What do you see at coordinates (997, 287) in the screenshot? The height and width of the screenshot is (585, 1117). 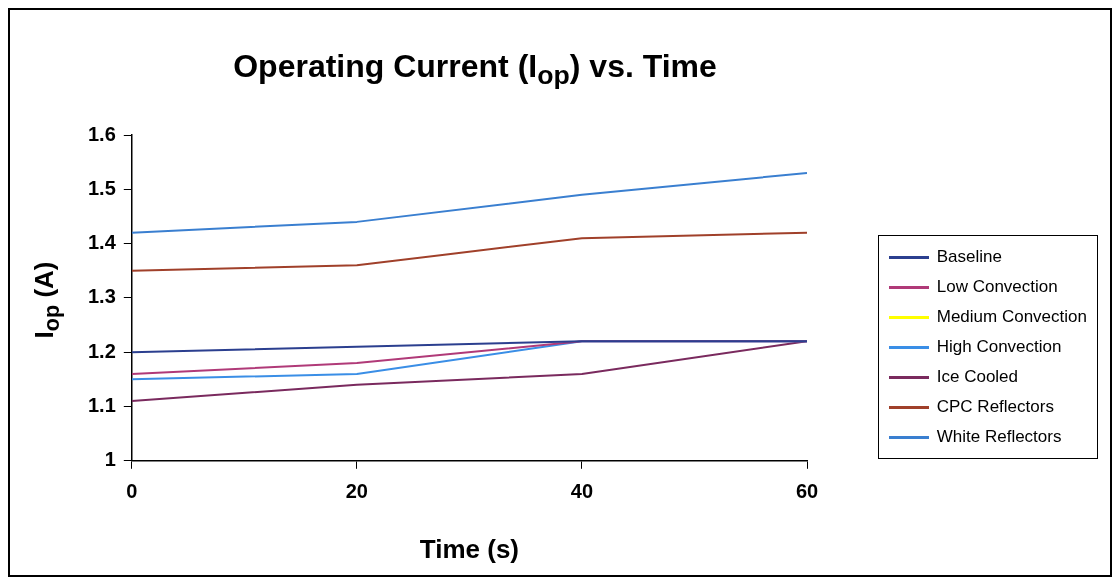 I see `legend-label: Low Convection` at bounding box center [997, 287].